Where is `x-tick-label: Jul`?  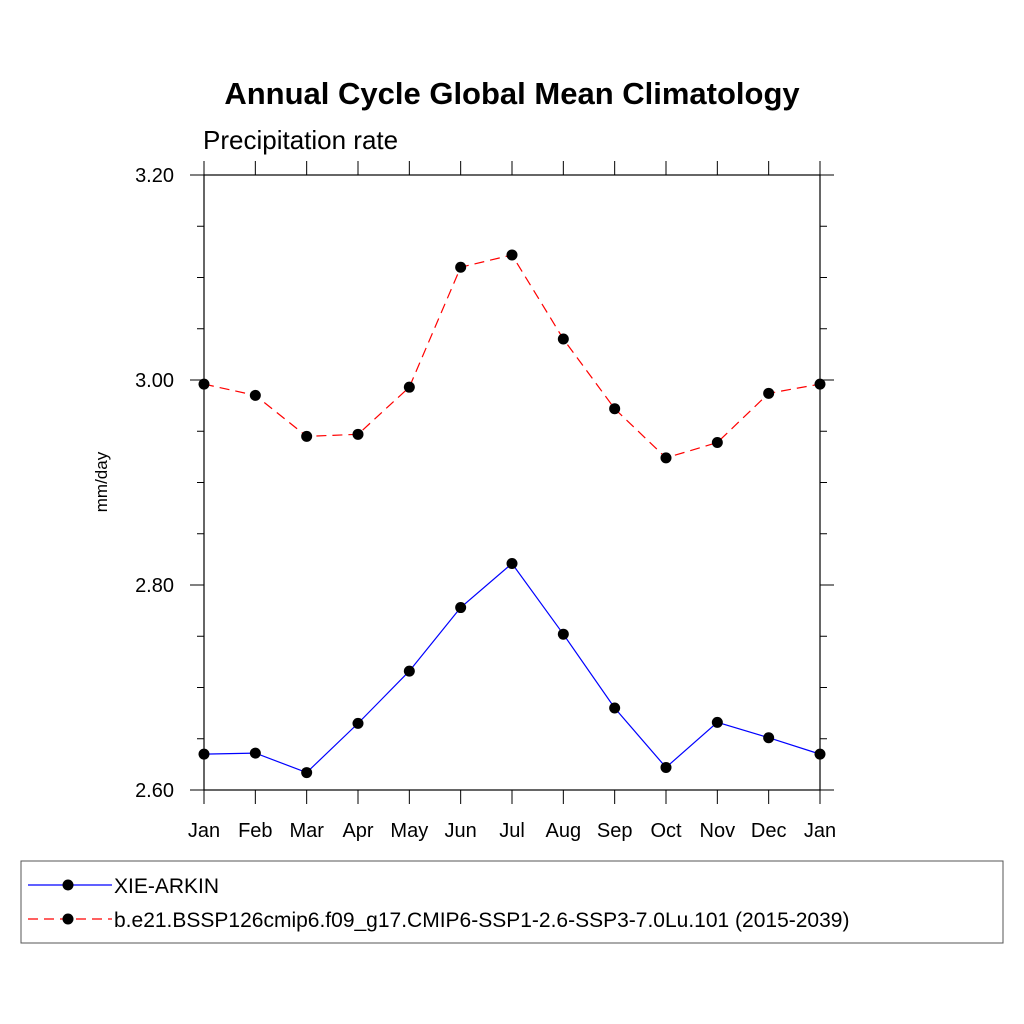 x-tick-label: Jul is located at coordinates (512, 831).